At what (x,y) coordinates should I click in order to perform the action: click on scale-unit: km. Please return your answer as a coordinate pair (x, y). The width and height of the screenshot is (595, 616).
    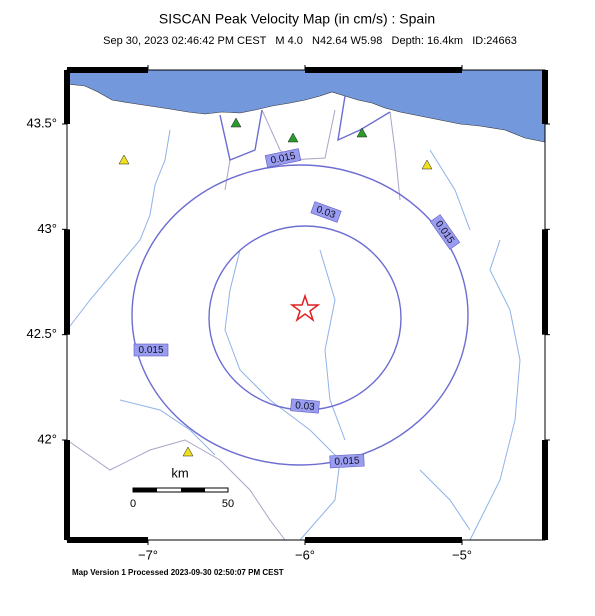
    Looking at the image, I should click on (179, 472).